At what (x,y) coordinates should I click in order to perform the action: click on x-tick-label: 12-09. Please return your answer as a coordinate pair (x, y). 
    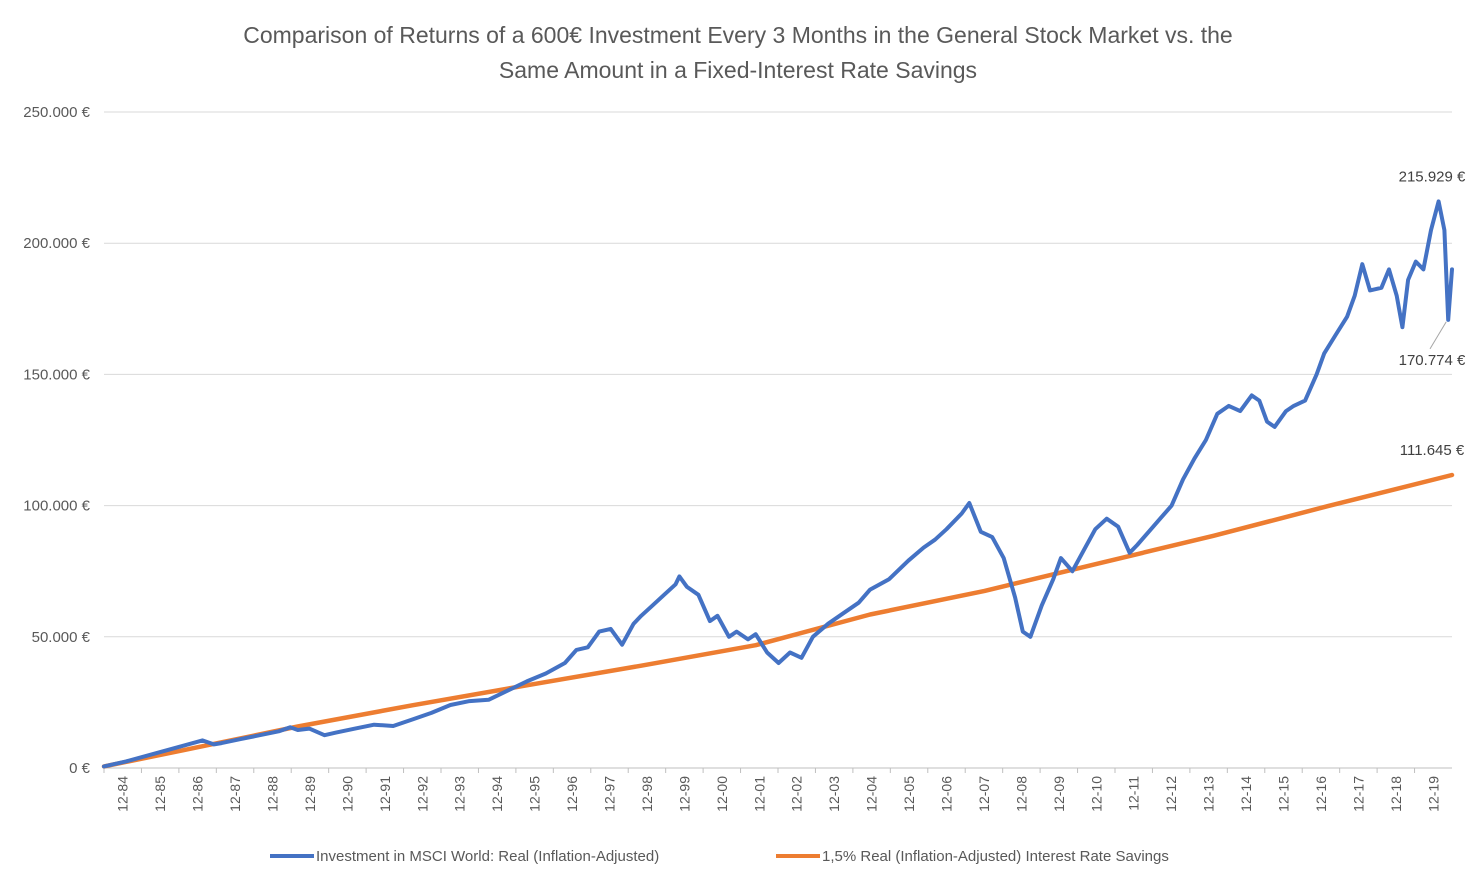
    Looking at the image, I should click on (1059, 794).